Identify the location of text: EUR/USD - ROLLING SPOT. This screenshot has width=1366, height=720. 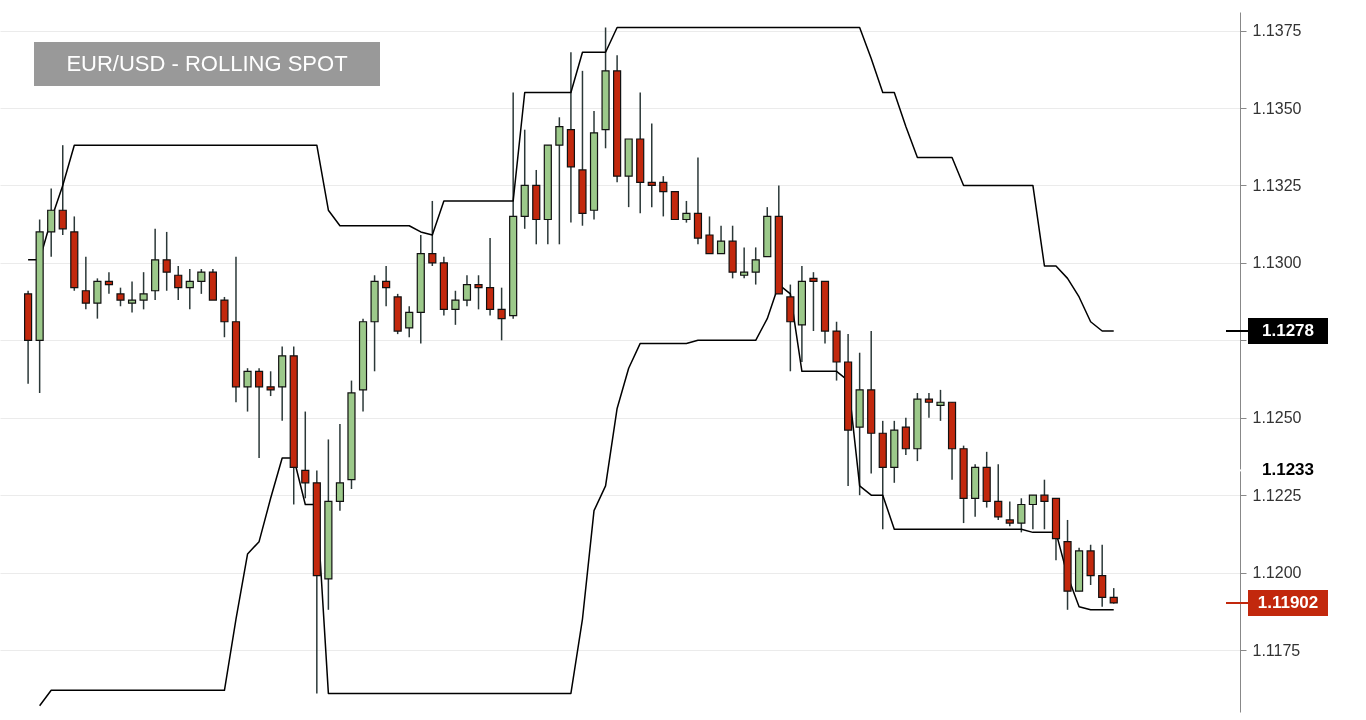
(207, 63).